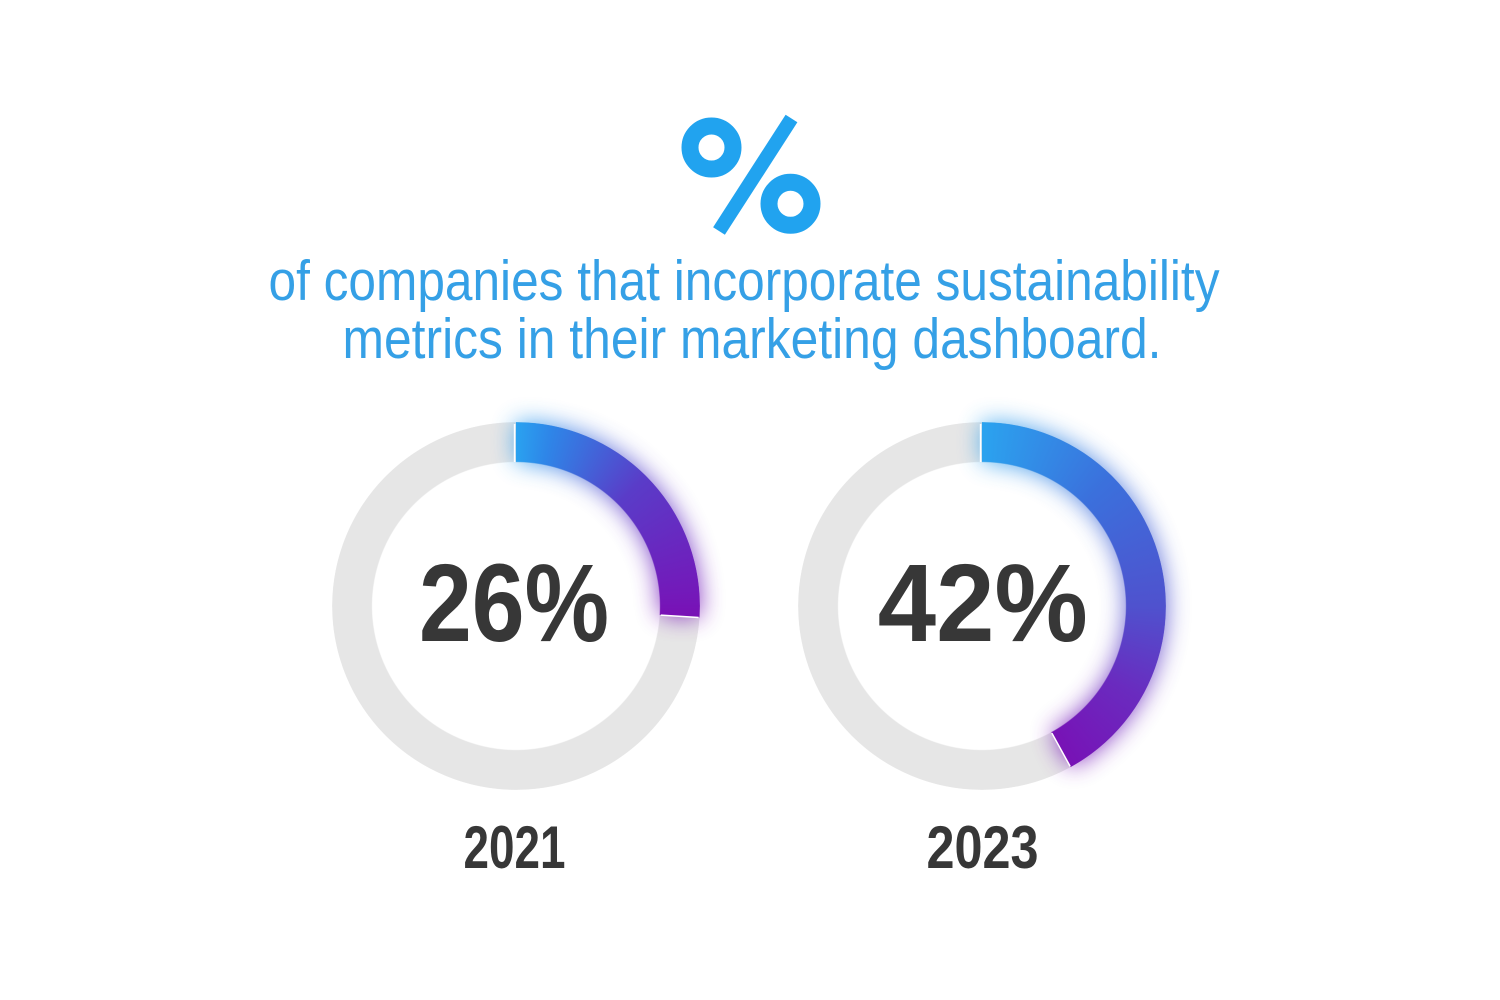  What do you see at coordinates (752, 338) in the screenshot?
I see `svg-text:metrics in their marketing das: metrics in their marketing dashboard.` at bounding box center [752, 338].